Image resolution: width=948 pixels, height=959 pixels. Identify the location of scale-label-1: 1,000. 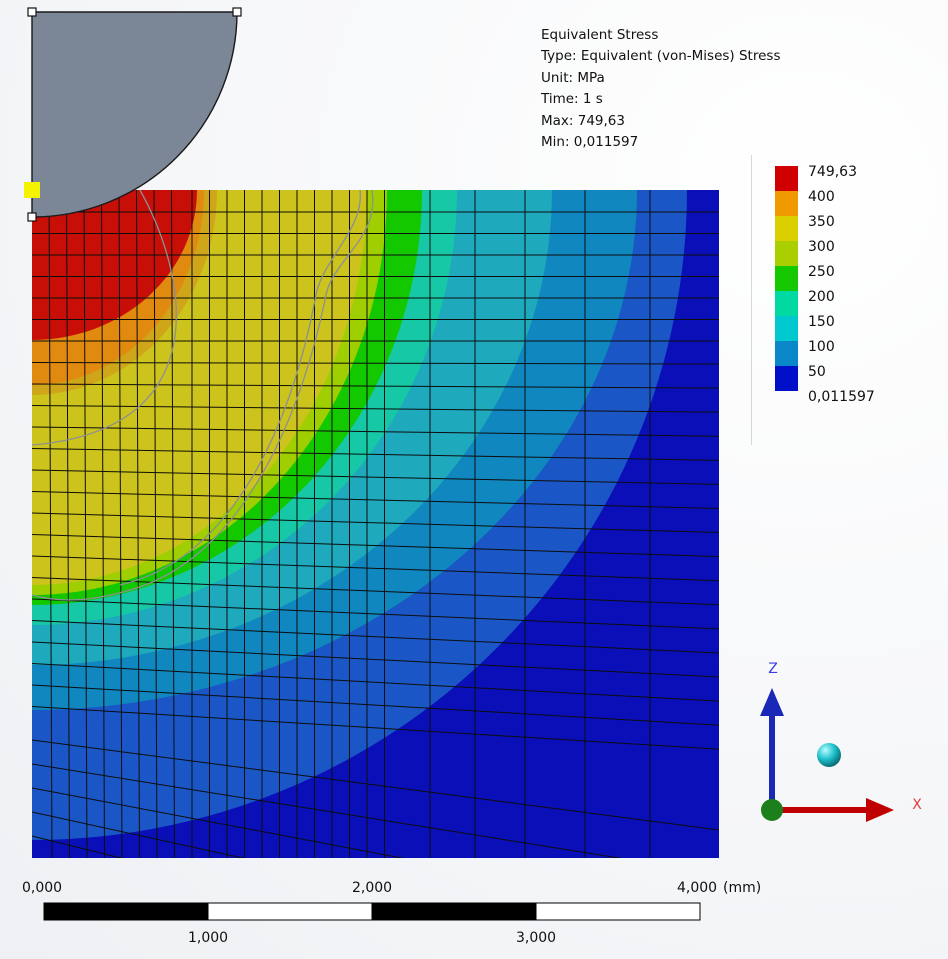
(208, 938).